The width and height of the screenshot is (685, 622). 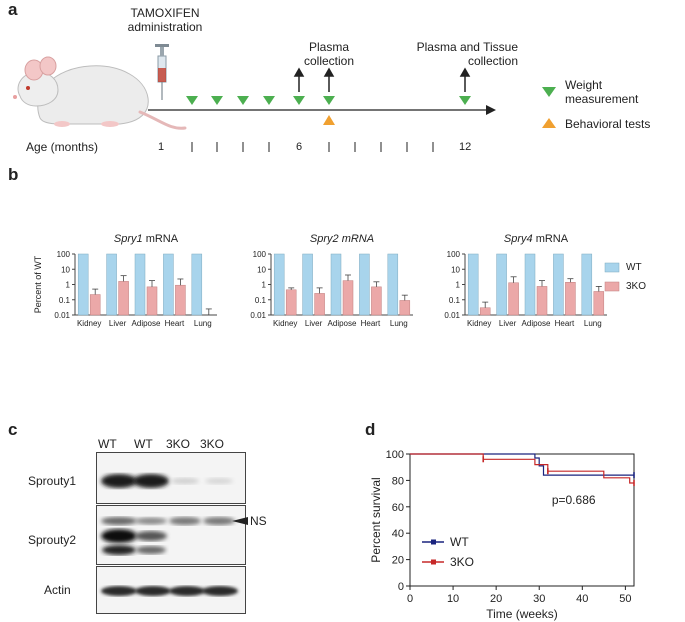 I want to click on plot-frame, so click(x=522, y=520).